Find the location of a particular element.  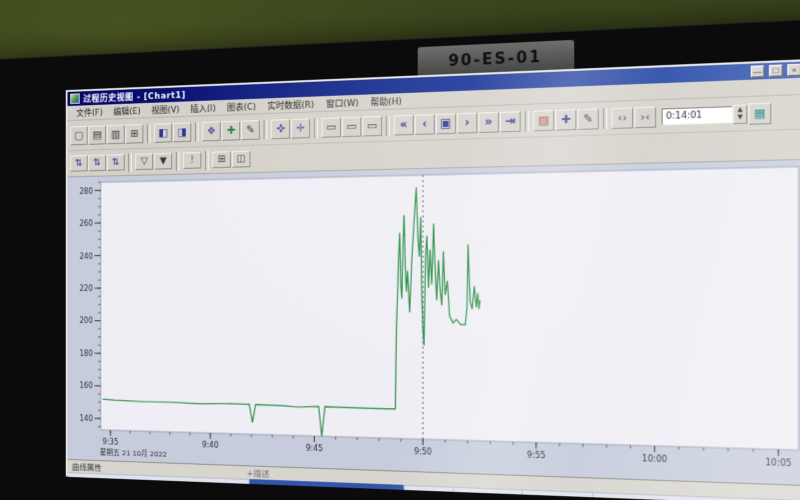

scroll-far-left-icon: « is located at coordinates (403, 125).